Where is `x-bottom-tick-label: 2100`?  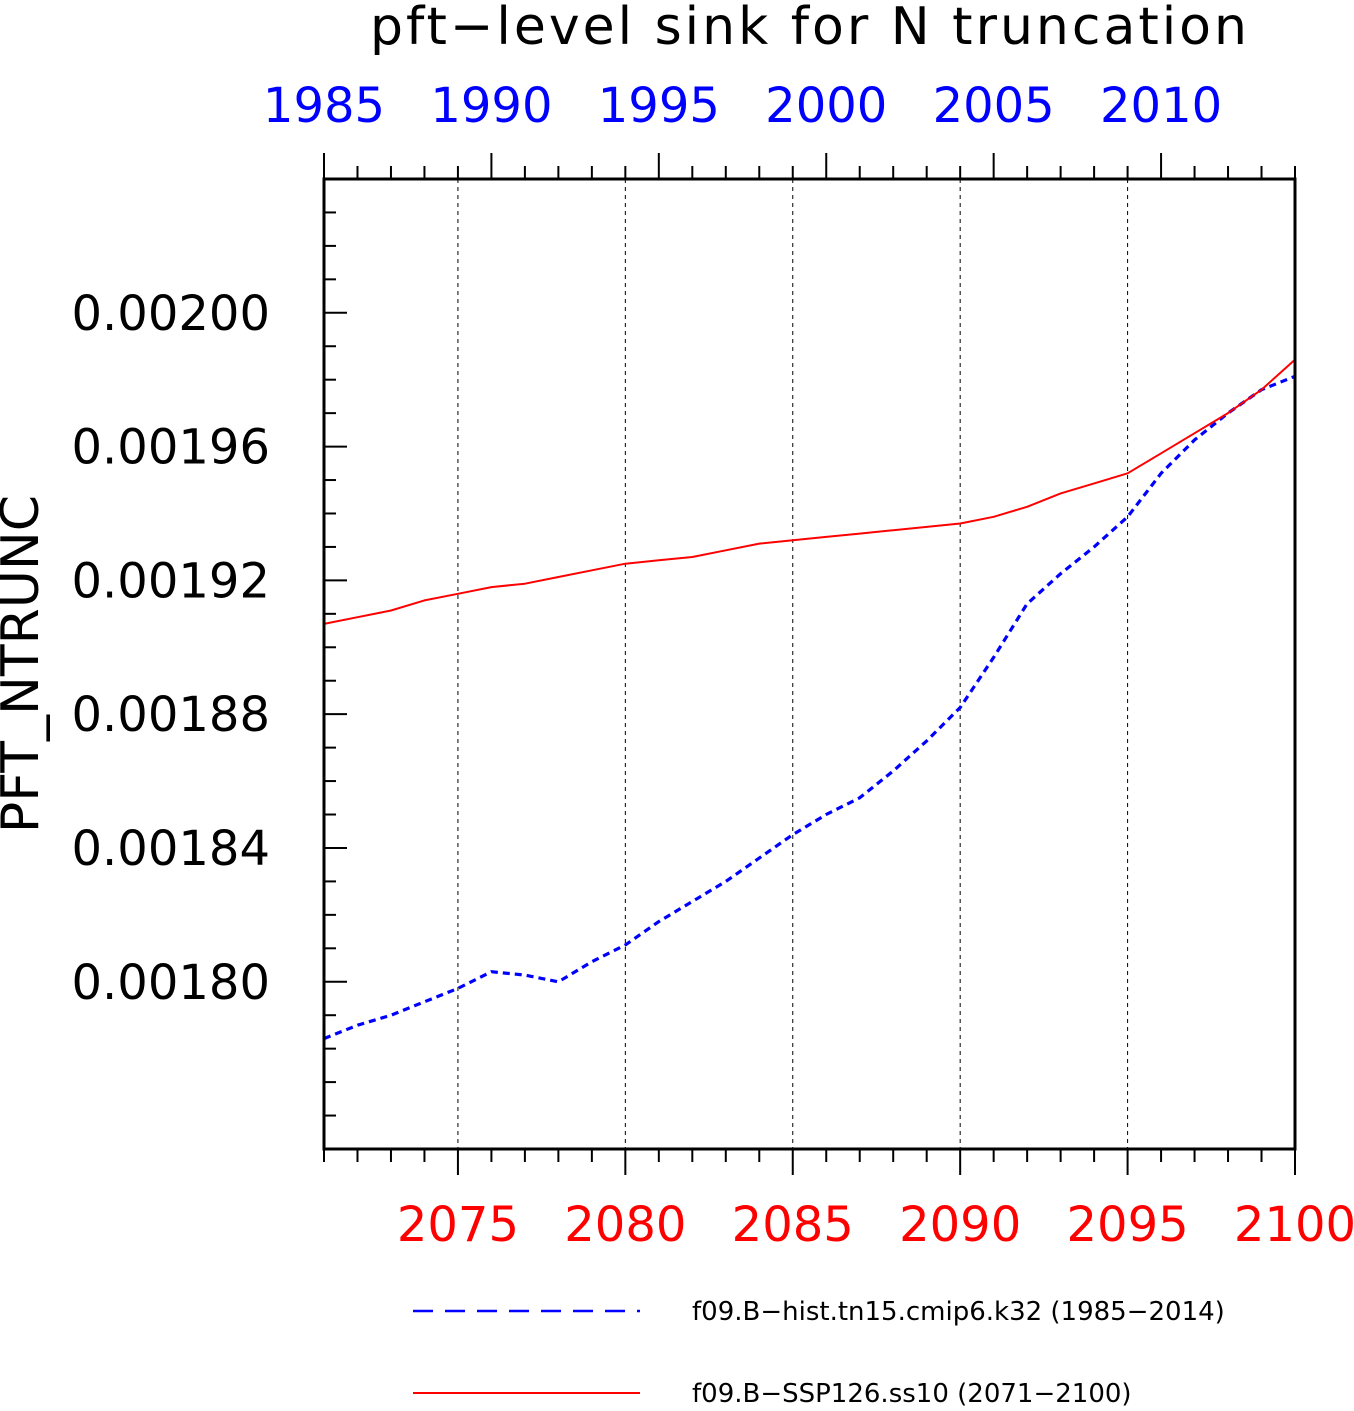 x-bottom-tick-label: 2100 is located at coordinates (1294, 1225).